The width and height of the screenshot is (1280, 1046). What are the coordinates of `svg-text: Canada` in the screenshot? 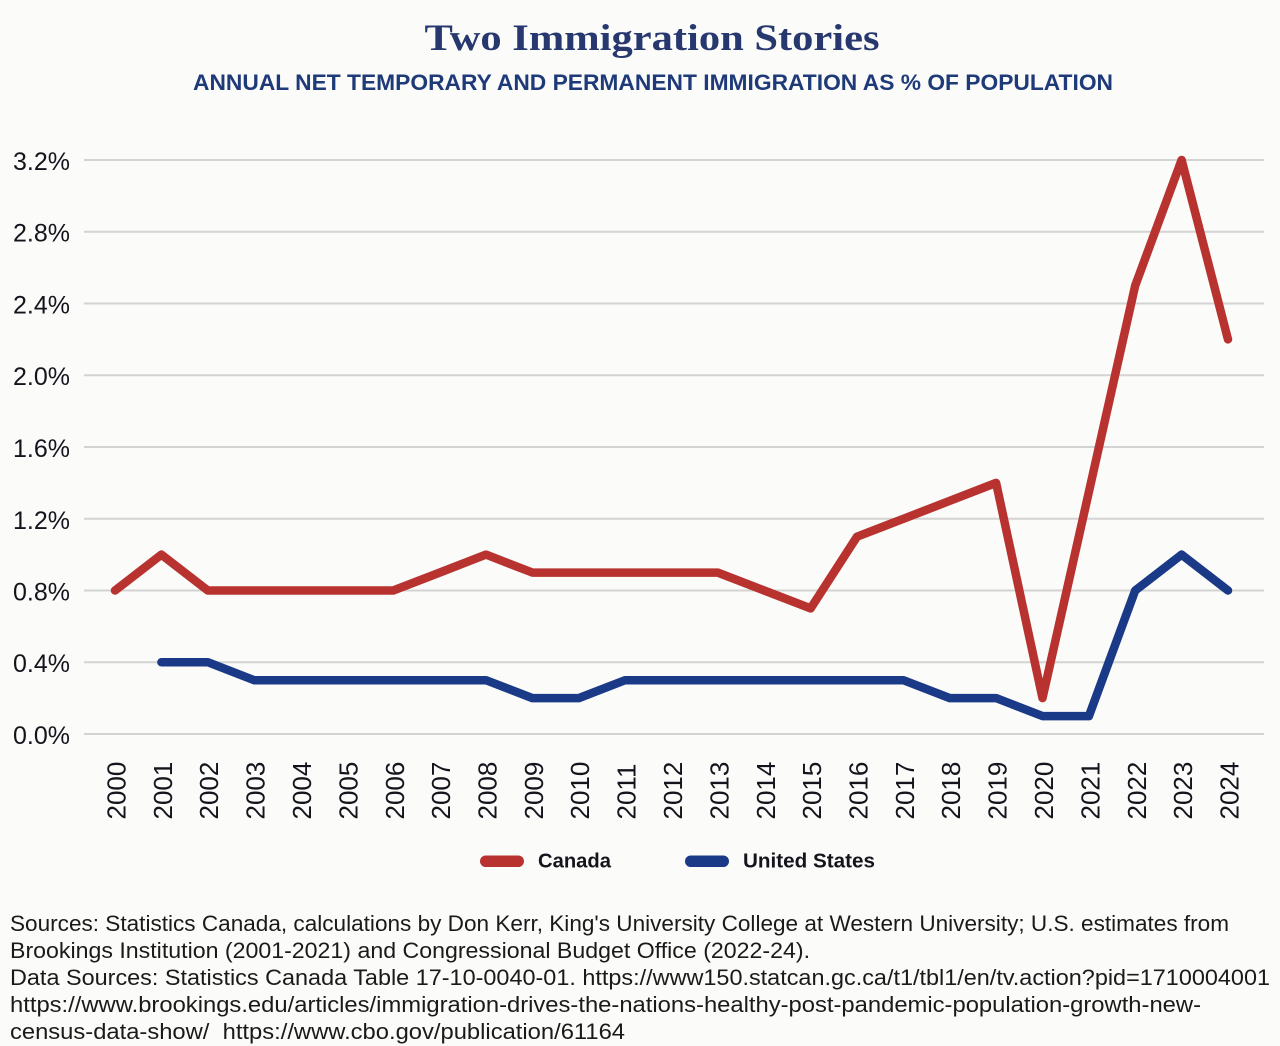 It's located at (575, 862).